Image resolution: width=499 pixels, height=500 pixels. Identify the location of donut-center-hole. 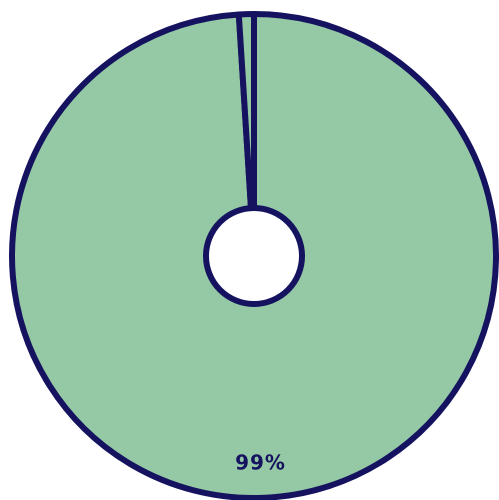
(254, 256).